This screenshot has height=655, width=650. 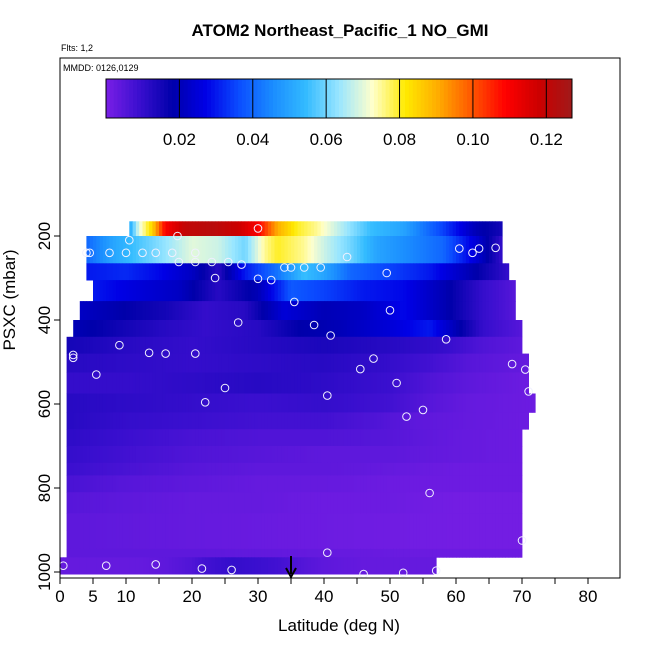 I want to click on y-tick-label: 400, so click(x=44, y=320).